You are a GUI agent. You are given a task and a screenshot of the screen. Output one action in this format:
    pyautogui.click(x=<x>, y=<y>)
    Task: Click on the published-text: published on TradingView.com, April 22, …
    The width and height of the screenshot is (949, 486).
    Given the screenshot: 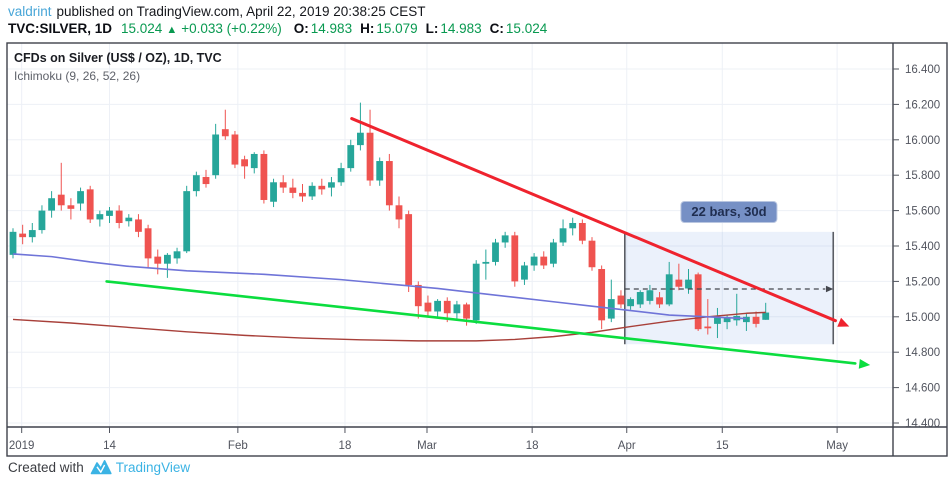 What is the action you would take?
    pyautogui.click(x=241, y=11)
    